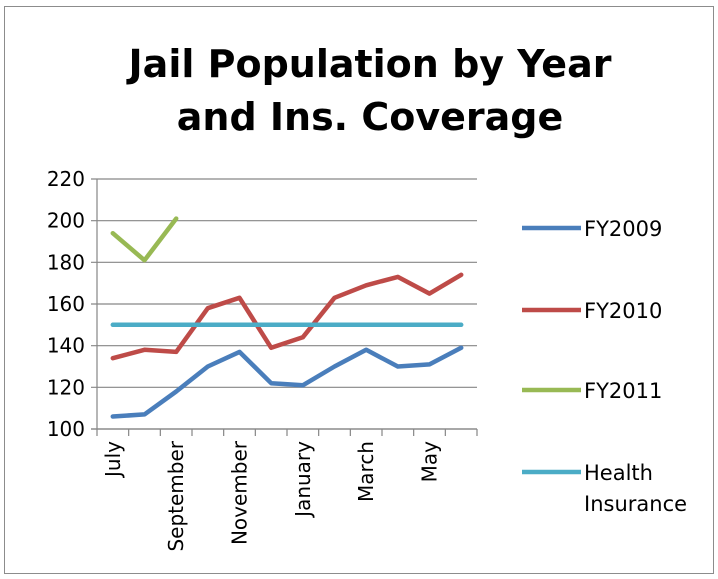 The image size is (718, 579). I want to click on legend-label: FY2011, so click(623, 391).